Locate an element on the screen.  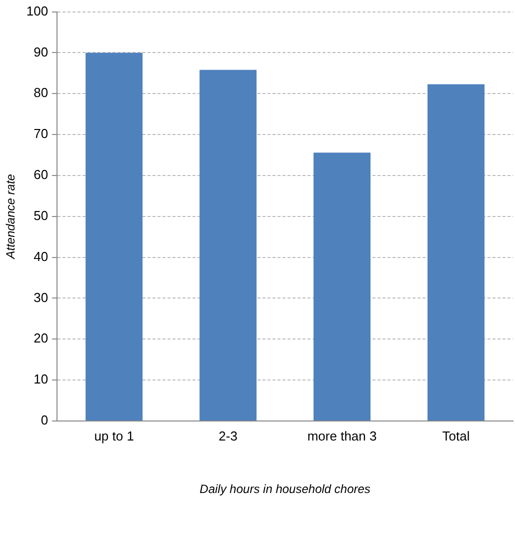
y-tick-label: 60 is located at coordinates (41, 174).